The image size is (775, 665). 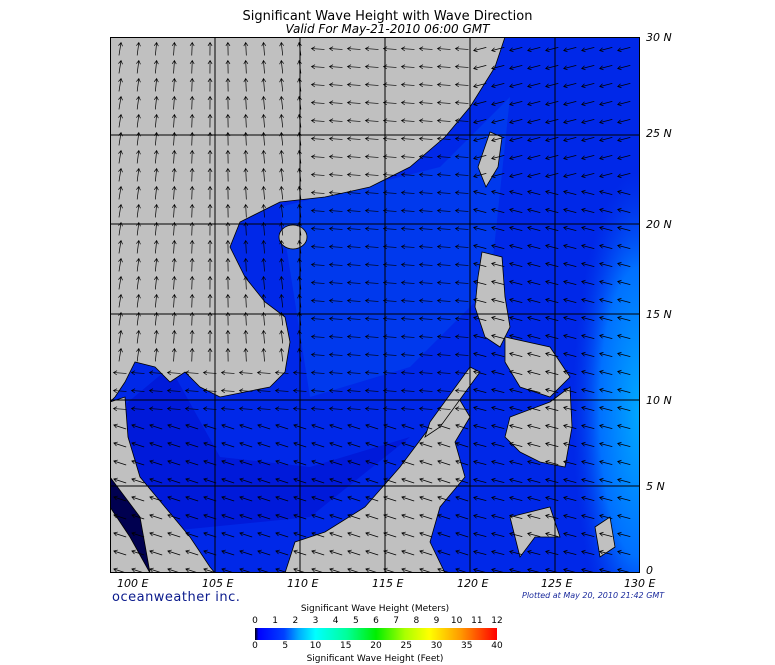 What do you see at coordinates (655, 486) in the screenshot?
I see `latitude-label: 5 N` at bounding box center [655, 486].